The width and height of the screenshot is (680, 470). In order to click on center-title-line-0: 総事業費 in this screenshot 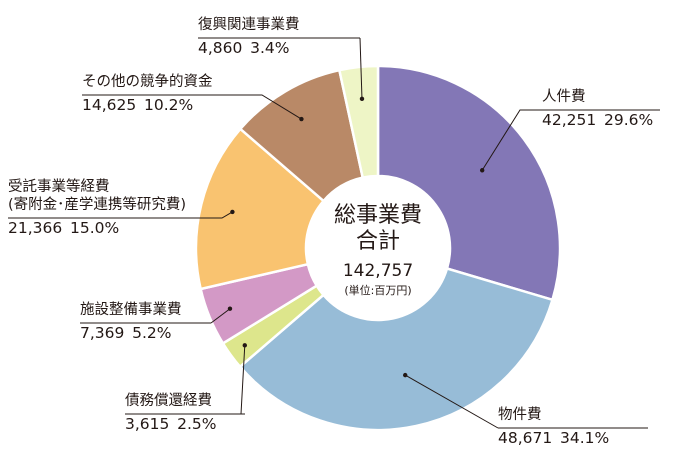, I will do `click(378, 215)`.